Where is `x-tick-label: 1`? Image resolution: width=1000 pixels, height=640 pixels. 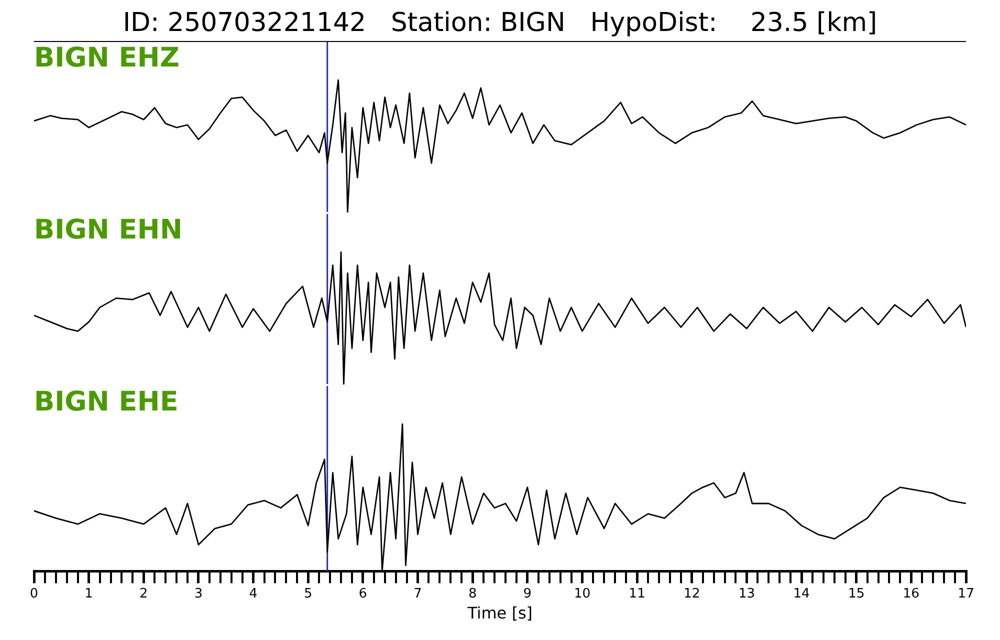 x-tick-label: 1 is located at coordinates (88, 594).